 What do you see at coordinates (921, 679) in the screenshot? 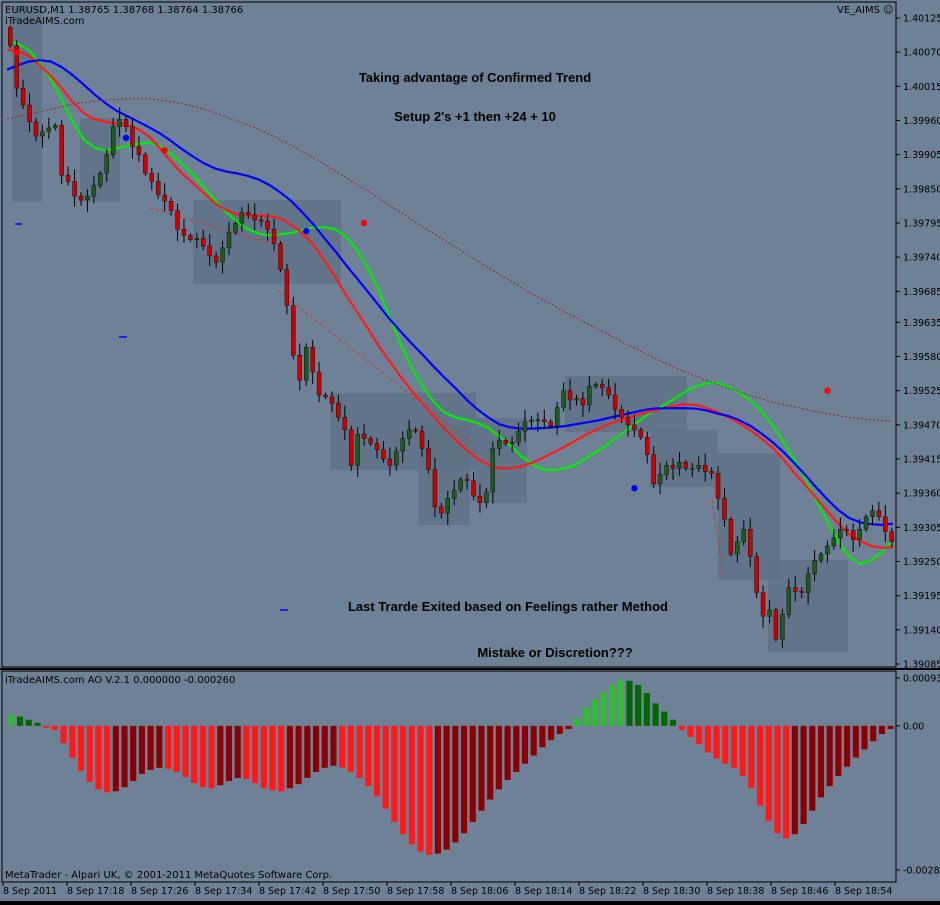
I see `ao-tick-label: 0.000936` at bounding box center [921, 679].